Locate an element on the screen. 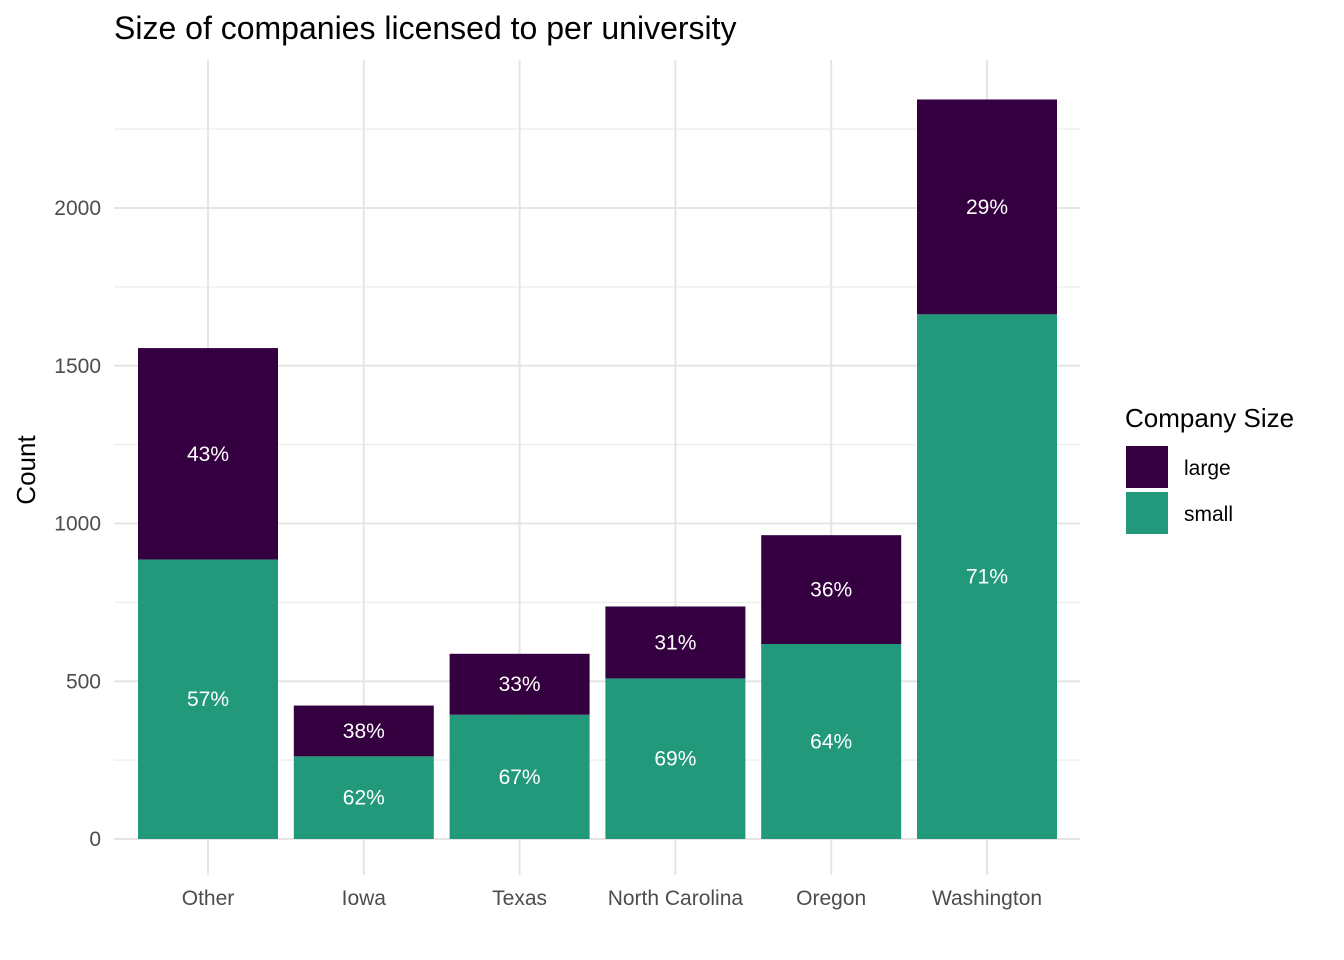 The width and height of the screenshot is (1344, 960). legend: Company Size large small is located at coordinates (1209, 468).